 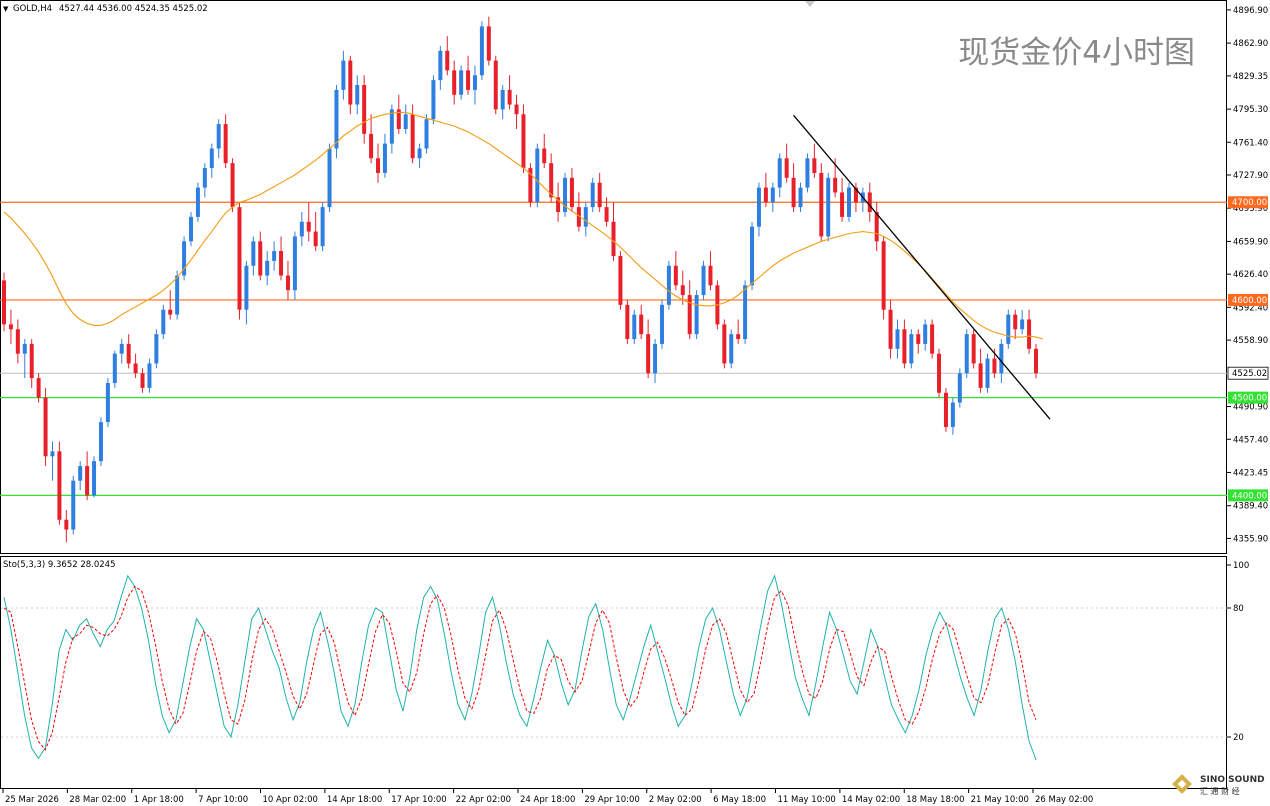 What do you see at coordinates (1250, 539) in the screenshot?
I see `price-tick-label: 4355.90` at bounding box center [1250, 539].